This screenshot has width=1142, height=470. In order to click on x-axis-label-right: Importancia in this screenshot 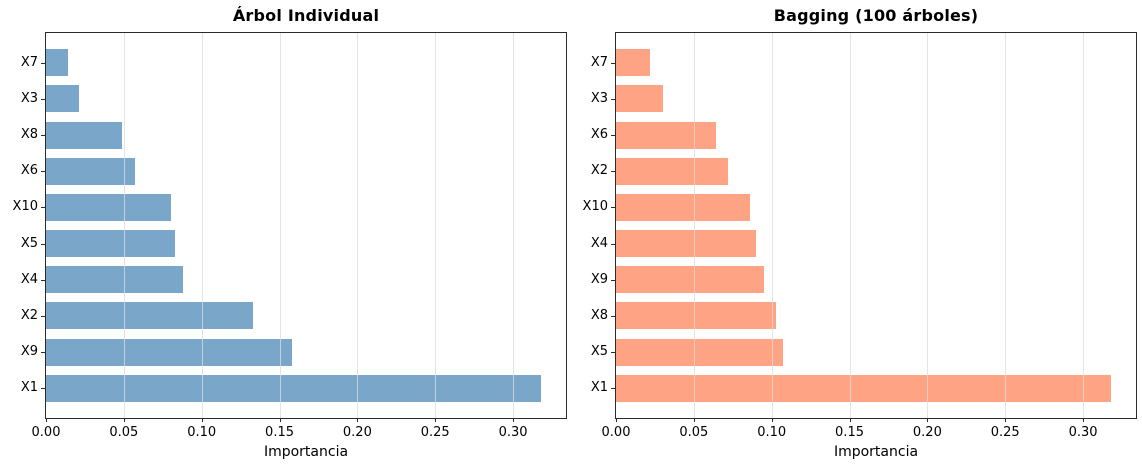, I will do `click(876, 452)`.